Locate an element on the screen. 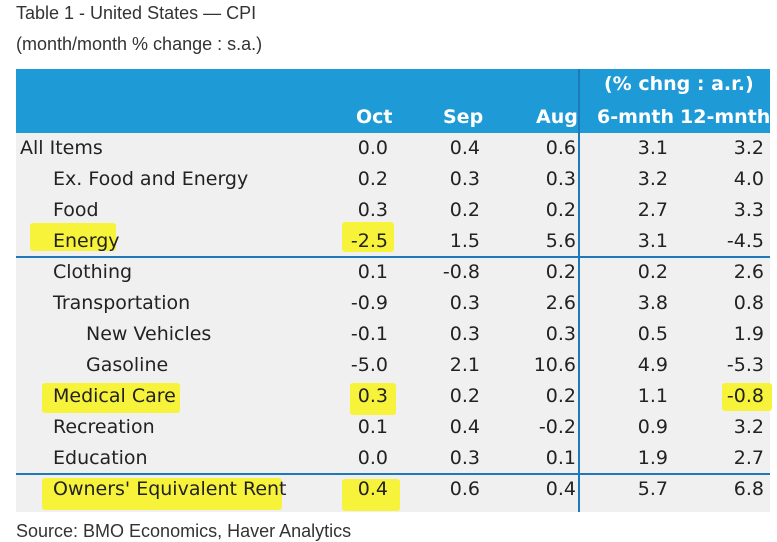  value-m12: -0.8 is located at coordinates (745, 396).